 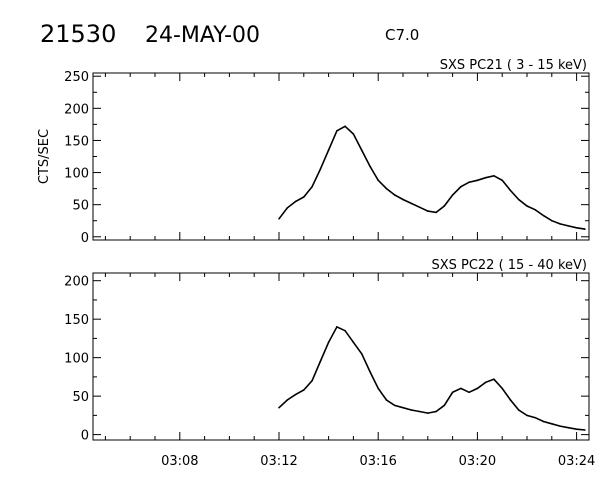 I want to click on y-axis-label: CTS/SEC, so click(x=44, y=156).